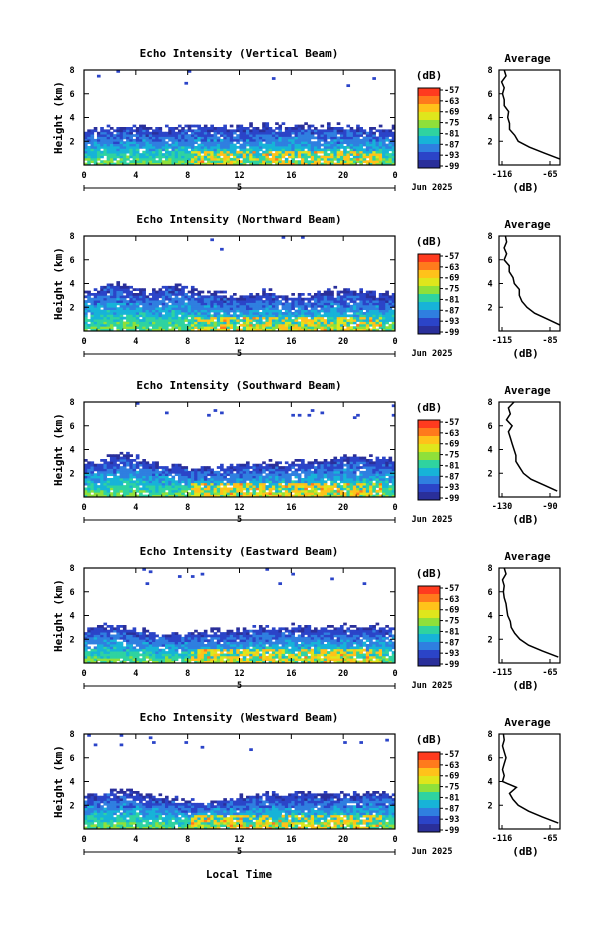 The width and height of the screenshot is (610, 929). Describe the element at coordinates (451, 167) in the screenshot. I see `colorbar-tick-label: -99` at that location.